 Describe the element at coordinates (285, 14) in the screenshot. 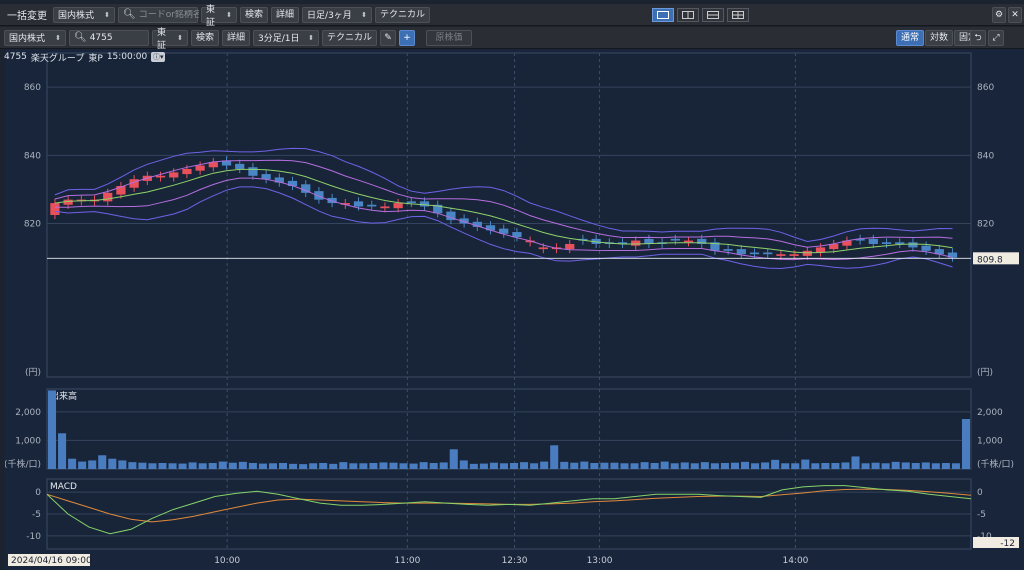

I see `detail-button: 詳細` at that location.